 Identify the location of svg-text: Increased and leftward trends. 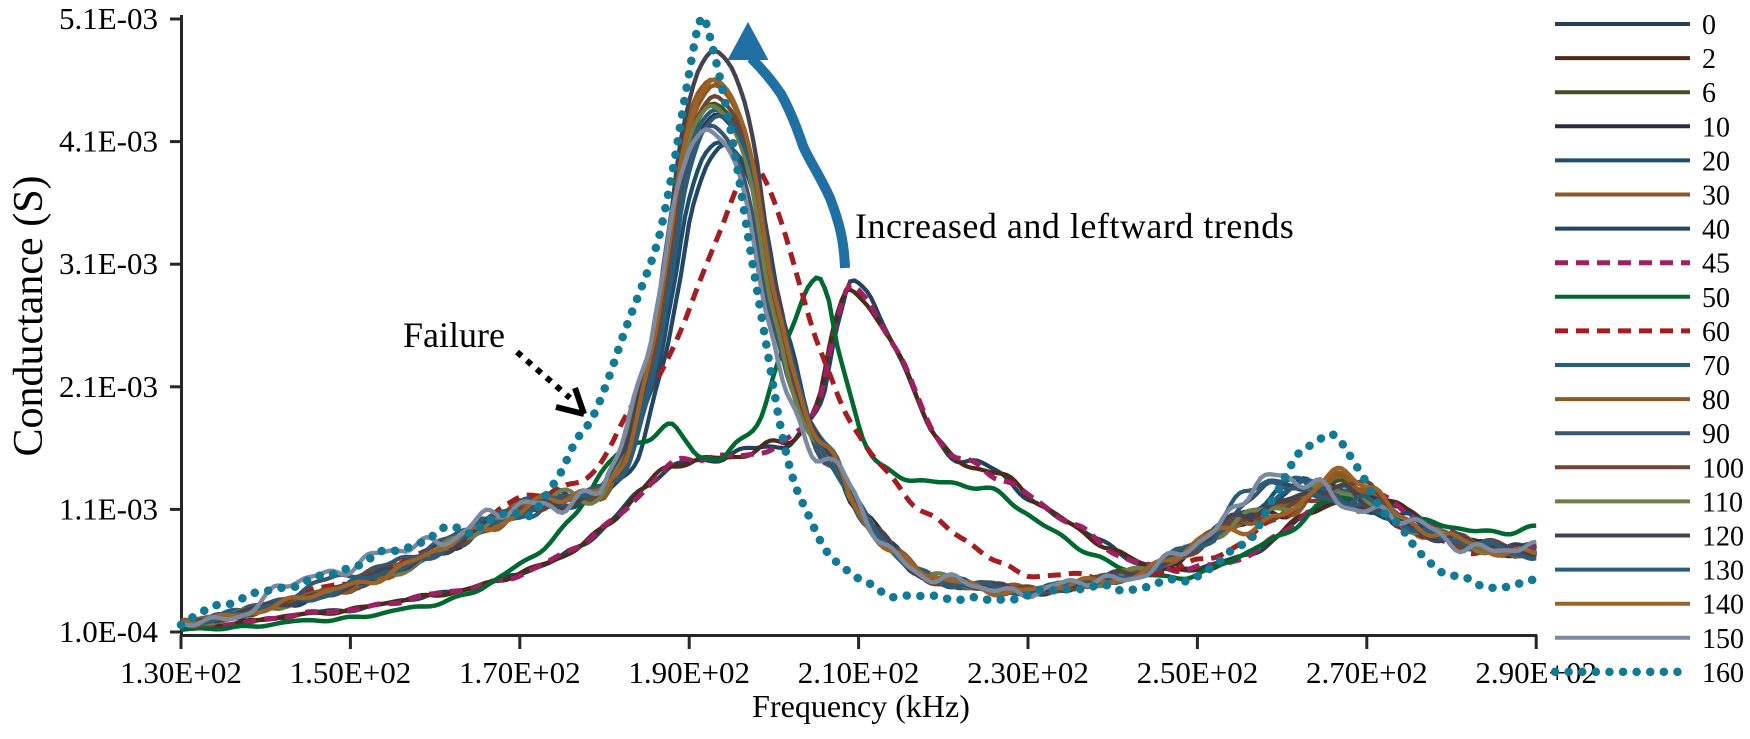
(1074, 226).